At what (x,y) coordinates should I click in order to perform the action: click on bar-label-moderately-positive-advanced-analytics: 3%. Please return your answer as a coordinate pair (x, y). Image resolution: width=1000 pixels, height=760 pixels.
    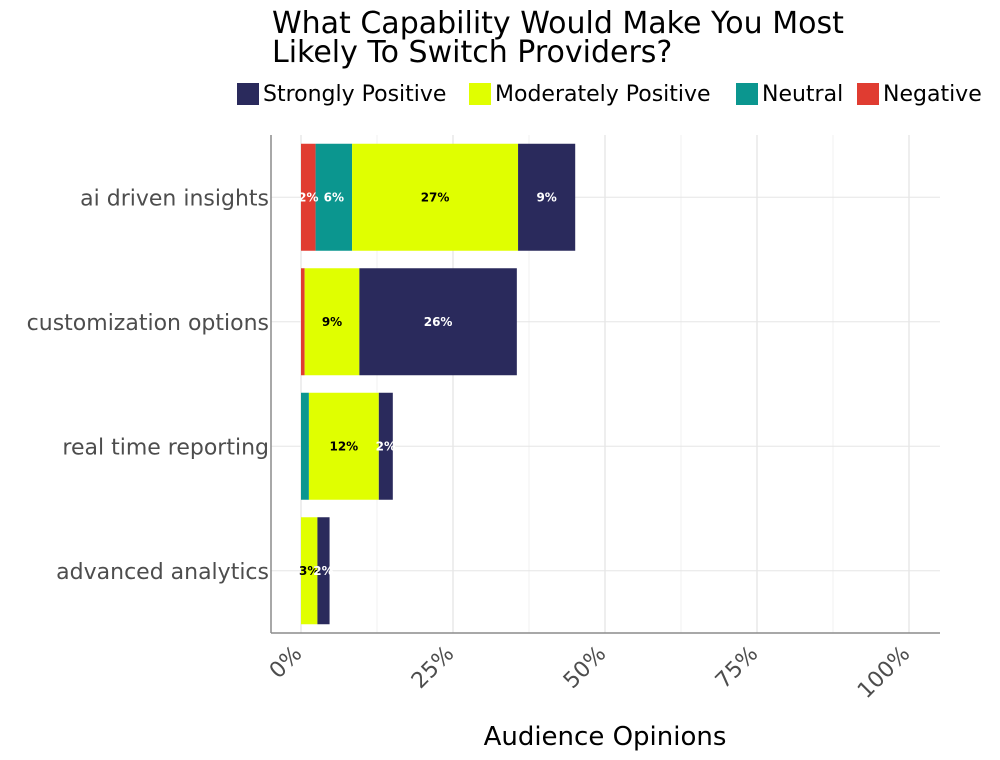
    Looking at the image, I should click on (309, 571).